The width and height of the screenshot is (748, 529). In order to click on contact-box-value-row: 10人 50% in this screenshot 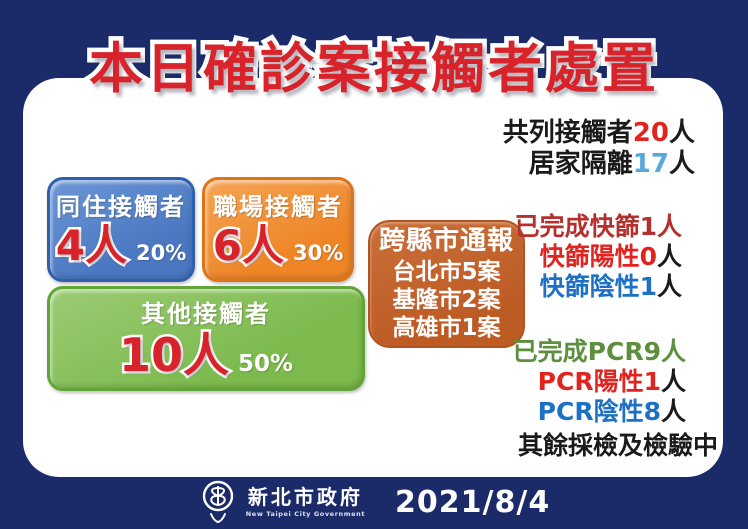, I will do `click(205, 354)`.